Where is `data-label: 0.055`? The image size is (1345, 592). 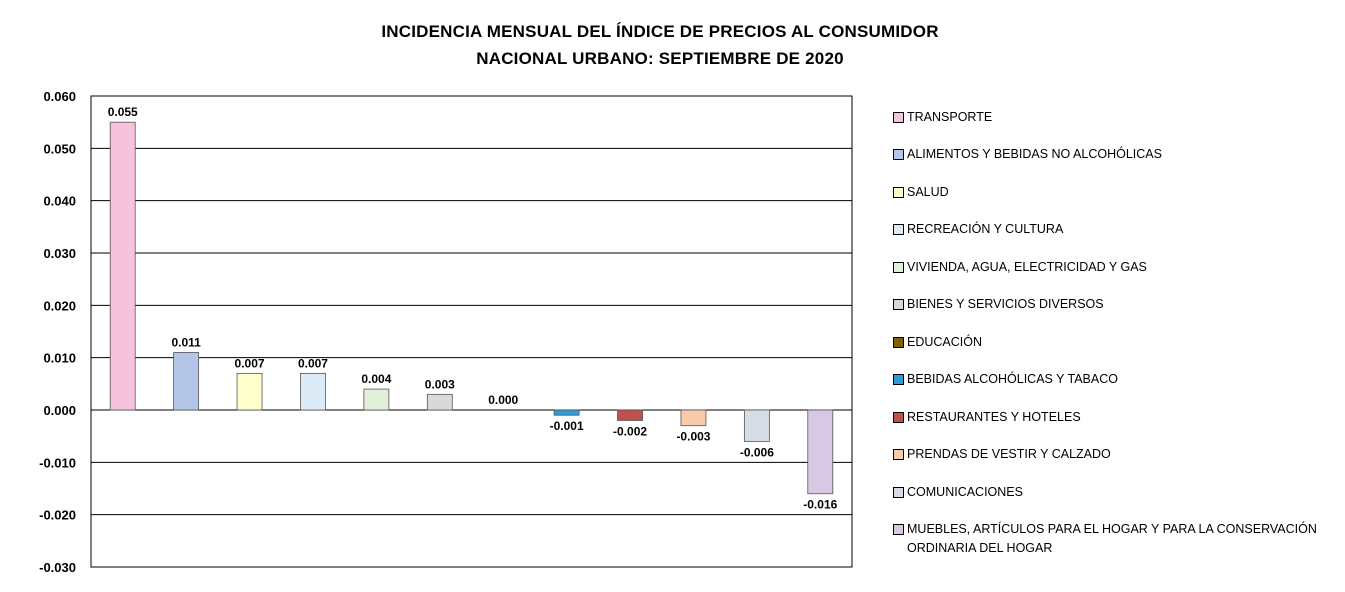 data-label: 0.055 is located at coordinates (123, 112).